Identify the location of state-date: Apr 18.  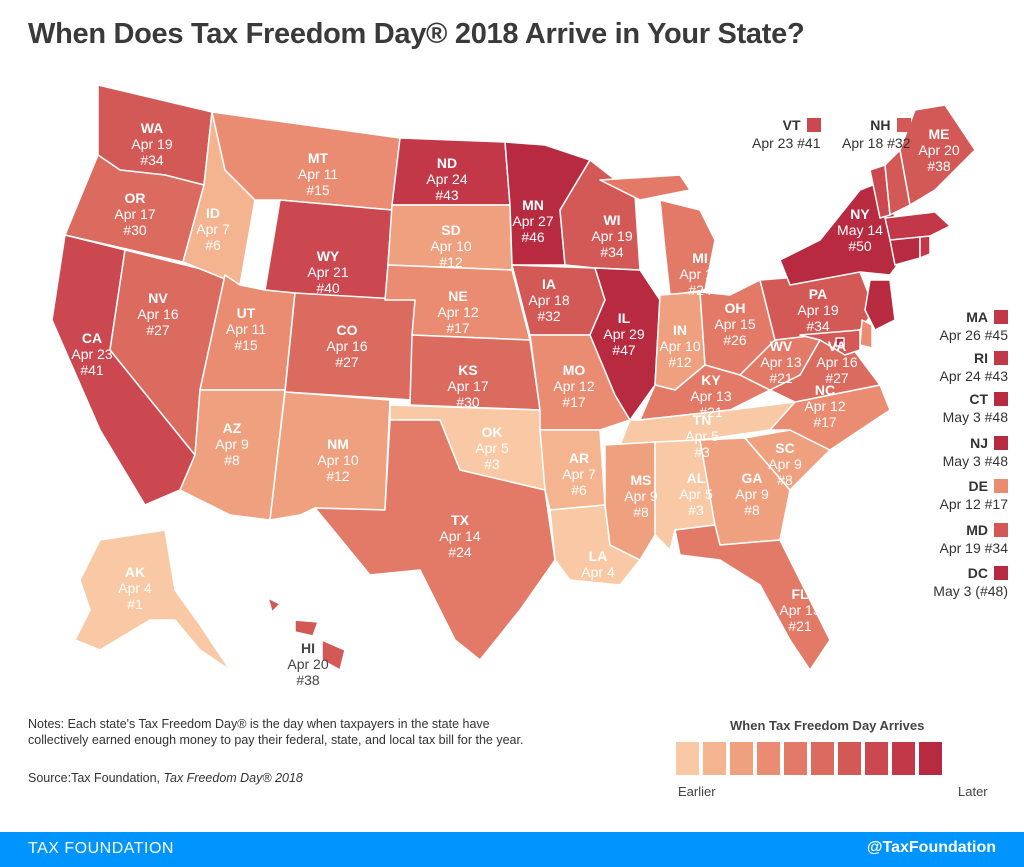
(549, 300).